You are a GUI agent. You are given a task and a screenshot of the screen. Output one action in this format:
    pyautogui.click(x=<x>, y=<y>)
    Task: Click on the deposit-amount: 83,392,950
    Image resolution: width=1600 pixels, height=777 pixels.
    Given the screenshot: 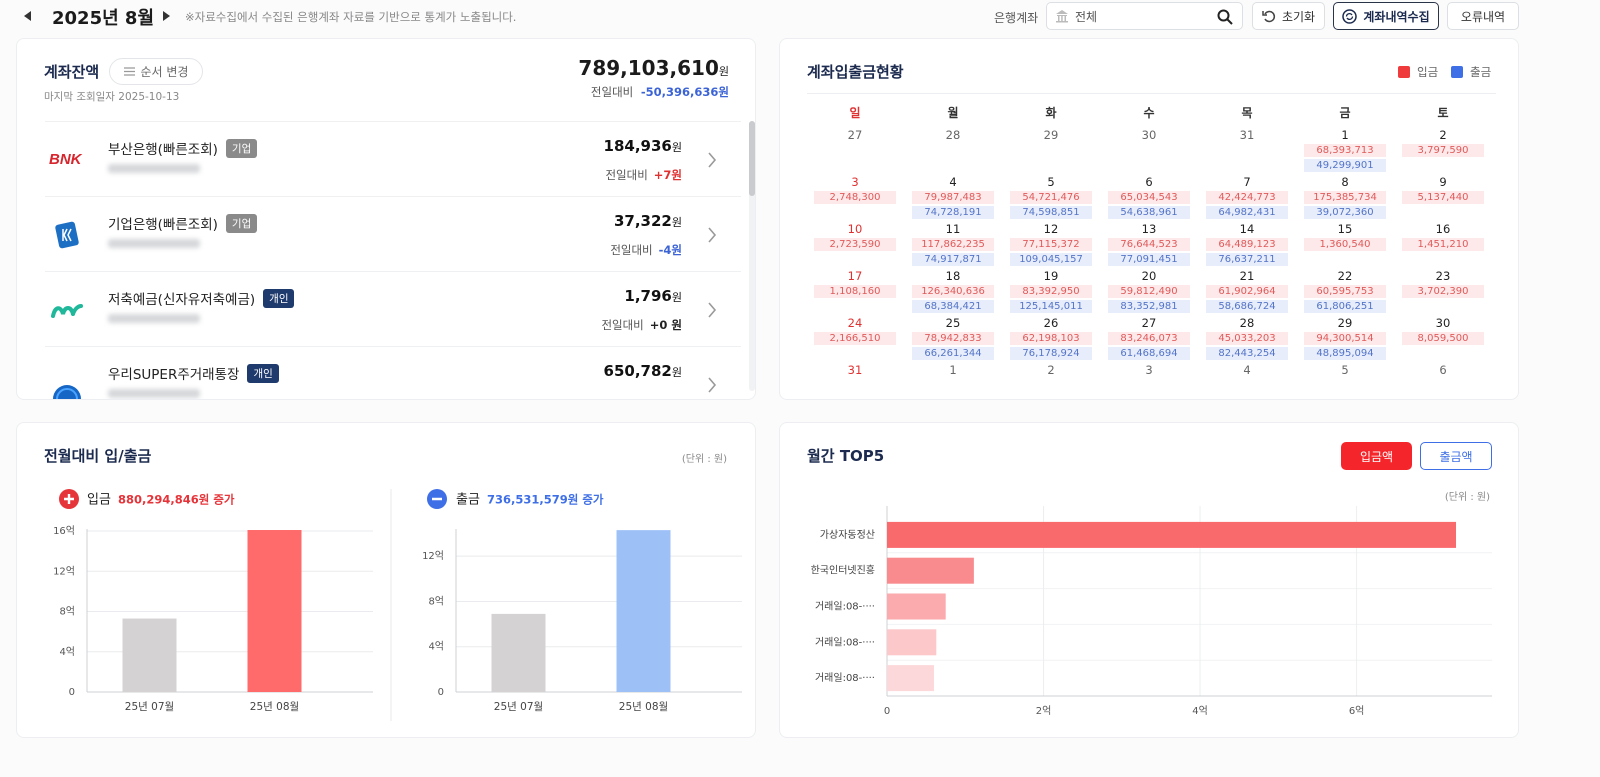 What is the action you would take?
    pyautogui.click(x=1051, y=291)
    